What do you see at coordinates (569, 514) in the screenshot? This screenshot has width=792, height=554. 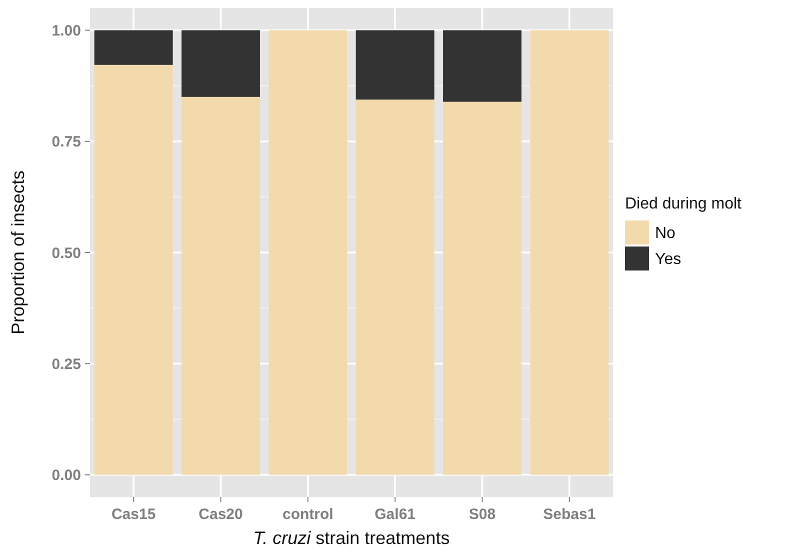 I see `x-tick-label: Sebas1` at bounding box center [569, 514].